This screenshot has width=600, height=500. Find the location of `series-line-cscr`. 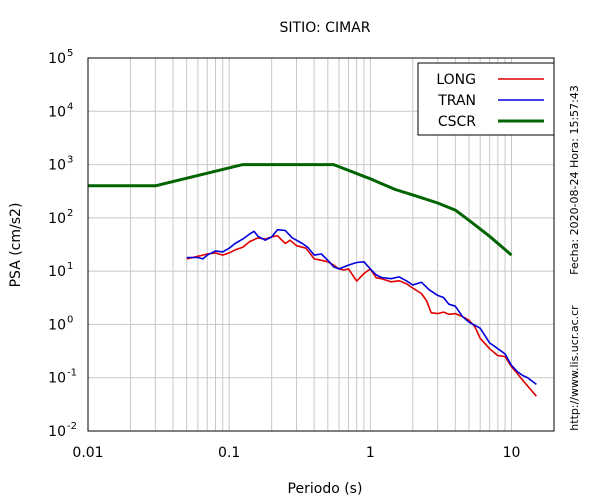

series-line-cscr is located at coordinates (300, 210).